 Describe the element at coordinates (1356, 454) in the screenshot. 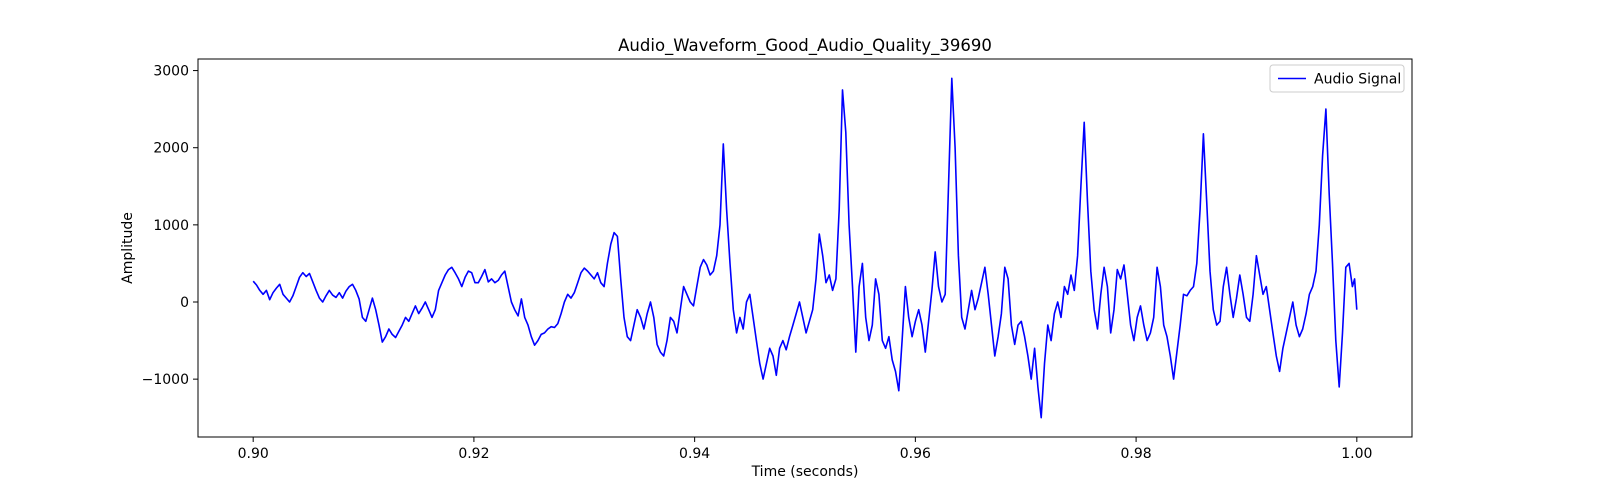

I see `x-tick-label: 1.00` at that location.